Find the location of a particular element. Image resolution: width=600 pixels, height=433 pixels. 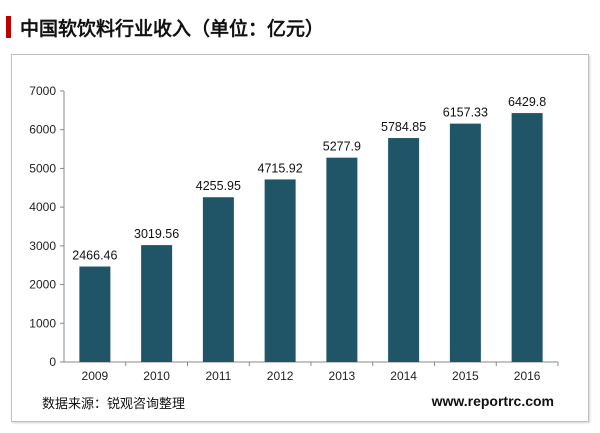

data-label: 3019.56 is located at coordinates (156, 234).